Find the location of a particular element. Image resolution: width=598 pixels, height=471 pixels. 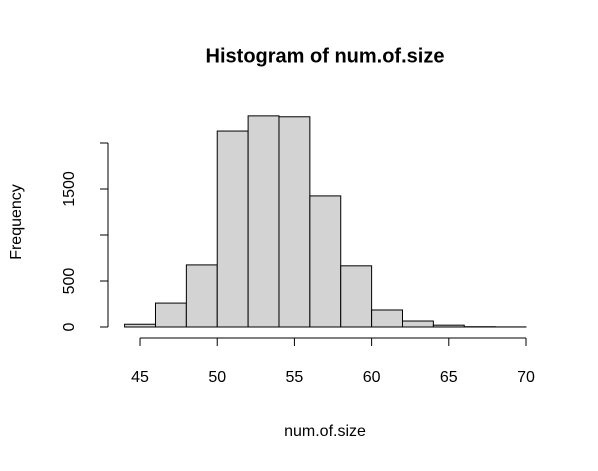

y-axis-label: Frequency is located at coordinates (16, 222).